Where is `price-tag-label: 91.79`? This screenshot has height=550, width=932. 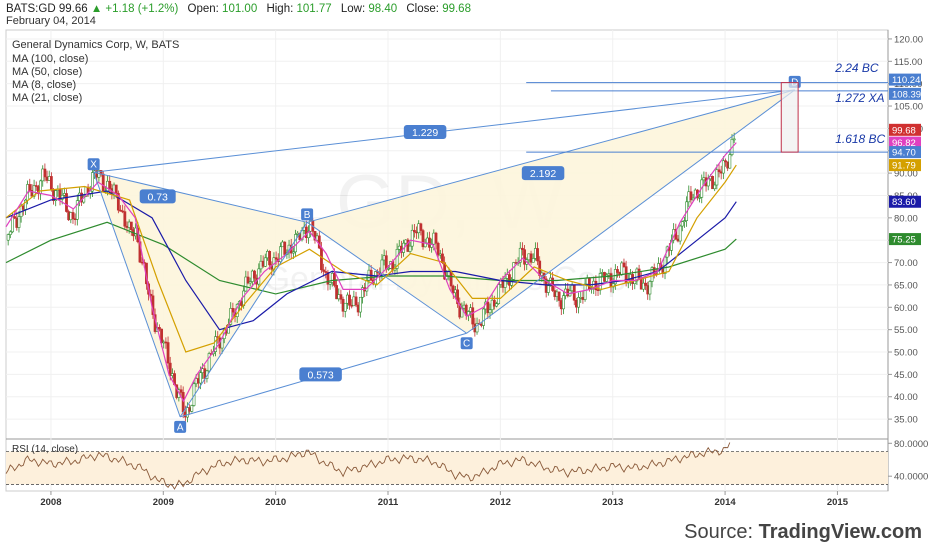 price-tag-label: 91.79 is located at coordinates (904, 166).